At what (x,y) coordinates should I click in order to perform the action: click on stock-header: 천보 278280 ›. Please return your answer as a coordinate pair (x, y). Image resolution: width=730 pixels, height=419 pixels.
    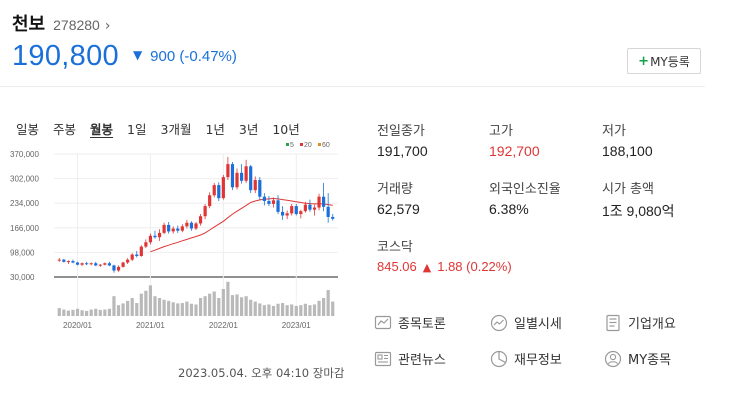
    Looking at the image, I should click on (61, 23).